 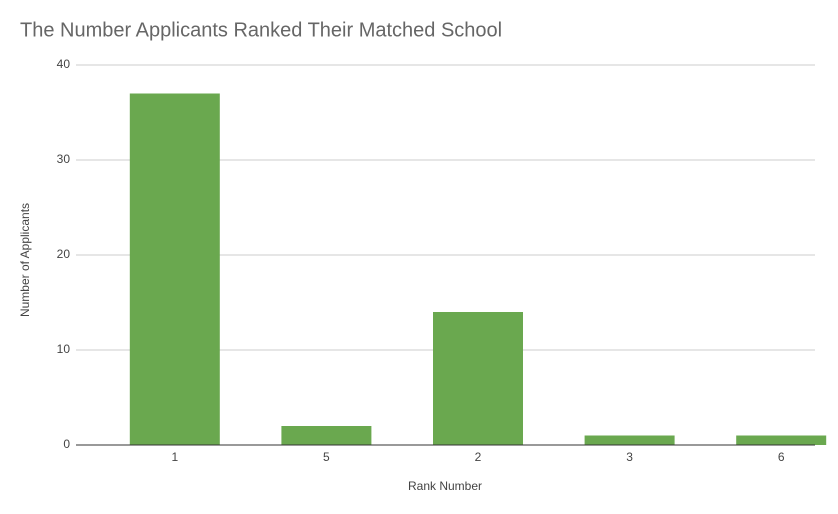 What do you see at coordinates (66, 444) in the screenshot?
I see `y-tick-label: 0` at bounding box center [66, 444].